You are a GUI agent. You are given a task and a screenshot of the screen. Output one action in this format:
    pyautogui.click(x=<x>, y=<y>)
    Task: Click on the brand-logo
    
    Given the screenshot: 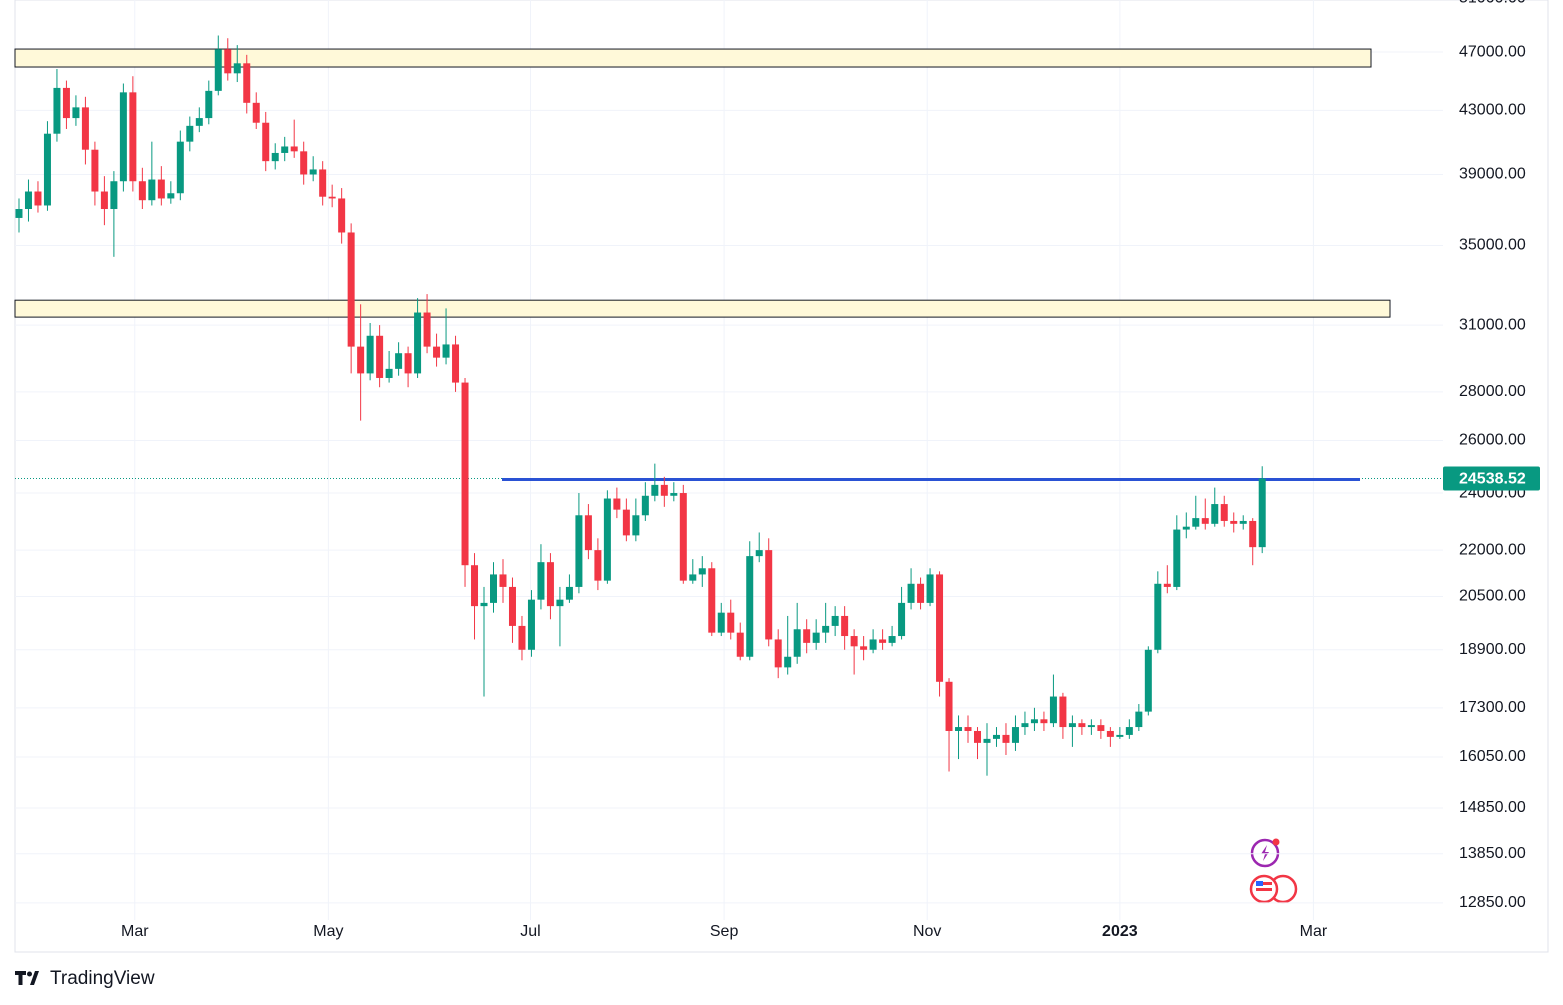 What is the action you would take?
    pyautogui.click(x=27, y=978)
    